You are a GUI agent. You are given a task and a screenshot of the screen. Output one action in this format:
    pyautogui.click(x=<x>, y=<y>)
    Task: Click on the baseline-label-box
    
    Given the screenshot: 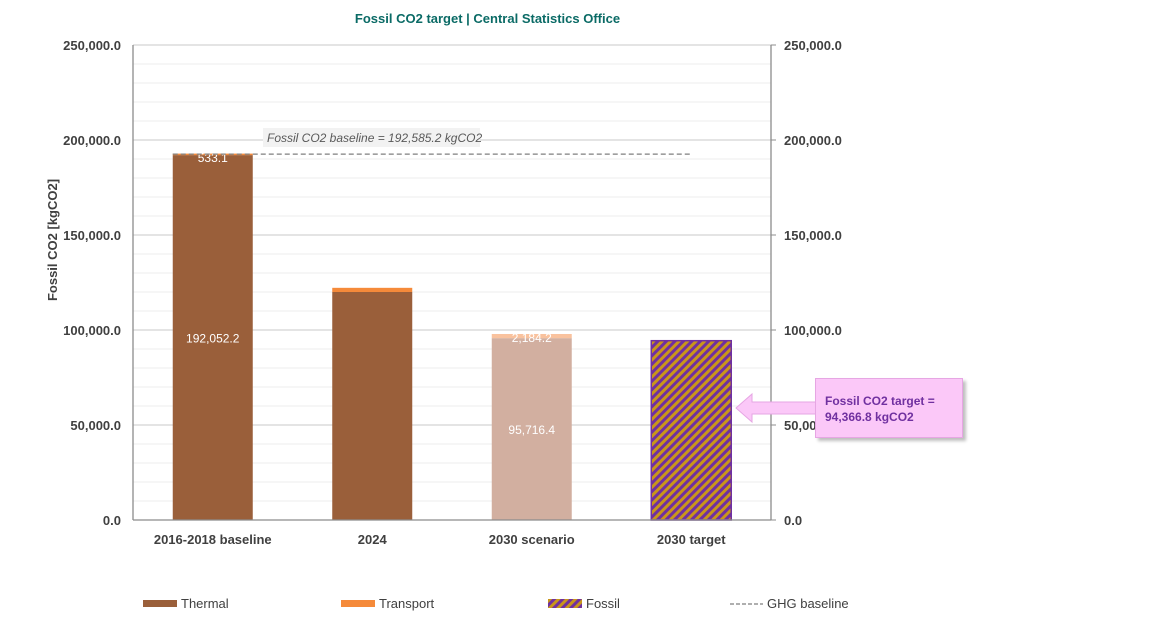 What is the action you would take?
    pyautogui.click(x=371, y=137)
    